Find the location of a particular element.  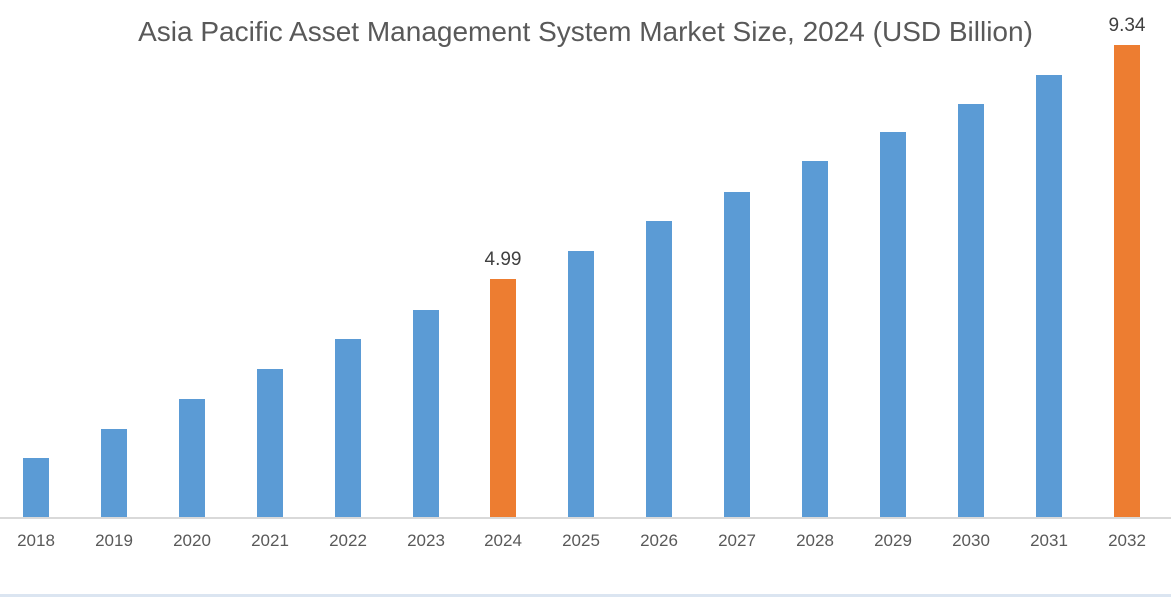

x-tick-2020: 2020 is located at coordinates (192, 540).